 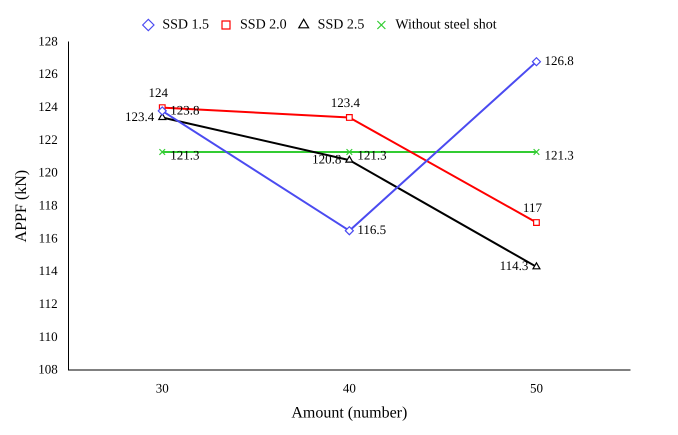 What do you see at coordinates (48, 303) in the screenshot?
I see `y-tick-label: 112` at bounding box center [48, 303].